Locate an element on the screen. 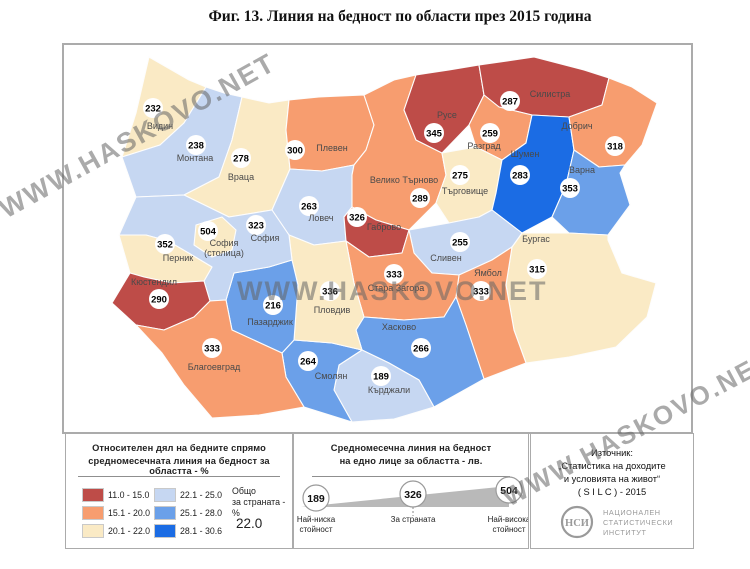  region-value: 290 is located at coordinates (159, 300).